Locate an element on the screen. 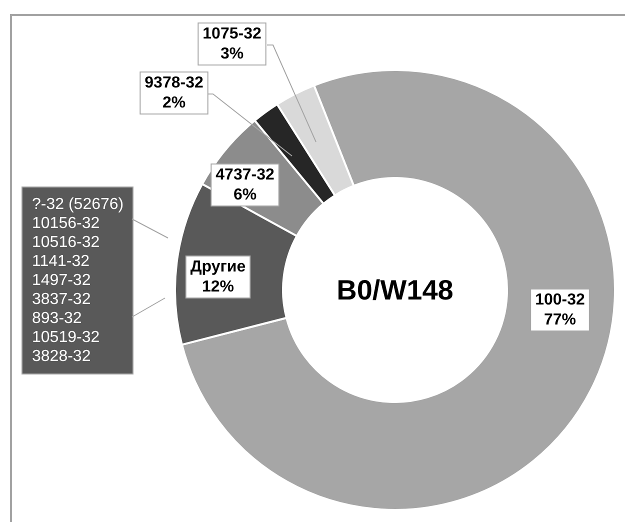  data-label: 6% is located at coordinates (245, 195).